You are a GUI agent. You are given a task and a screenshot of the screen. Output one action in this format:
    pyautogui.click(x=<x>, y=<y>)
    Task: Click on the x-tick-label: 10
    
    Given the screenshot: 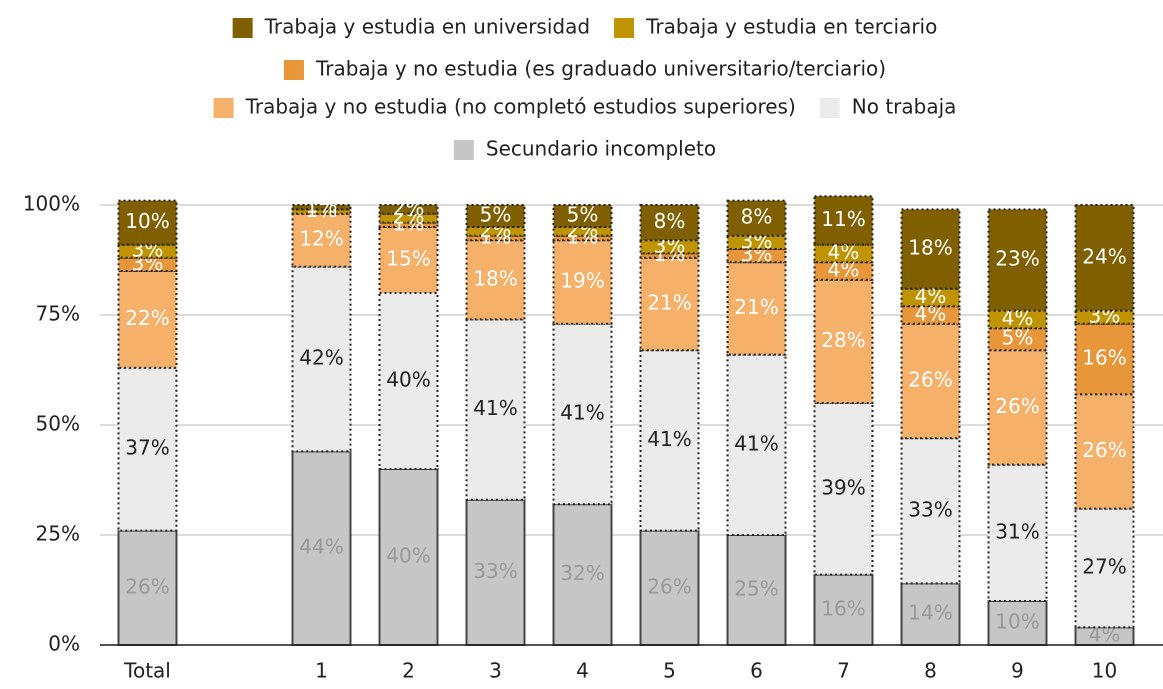 What is the action you would take?
    pyautogui.click(x=1104, y=671)
    